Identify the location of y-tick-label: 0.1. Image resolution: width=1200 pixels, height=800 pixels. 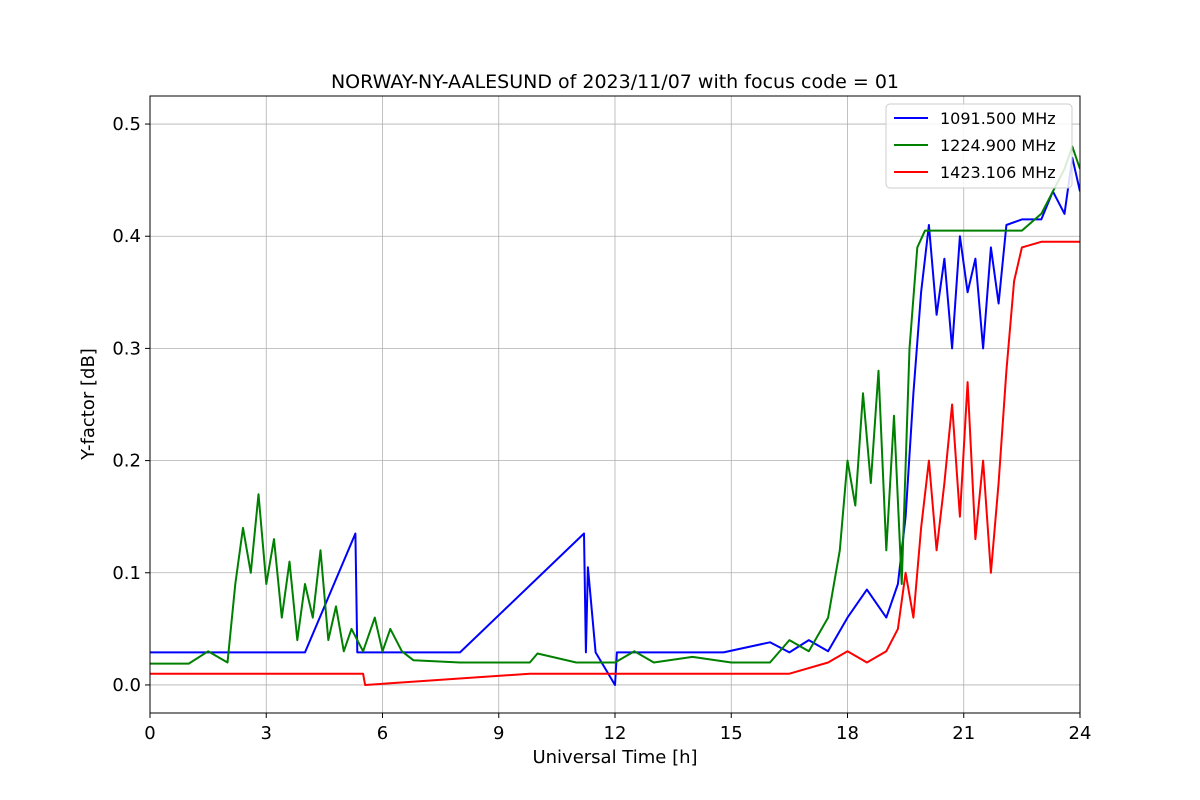
(126, 573).